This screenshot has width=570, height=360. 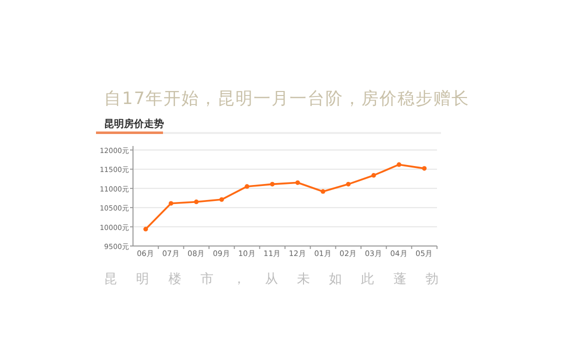 What do you see at coordinates (287, 99) in the screenshot?
I see `chart-title: 自17年开始，昆明一月一台阶，房价稳步赠长` at bounding box center [287, 99].